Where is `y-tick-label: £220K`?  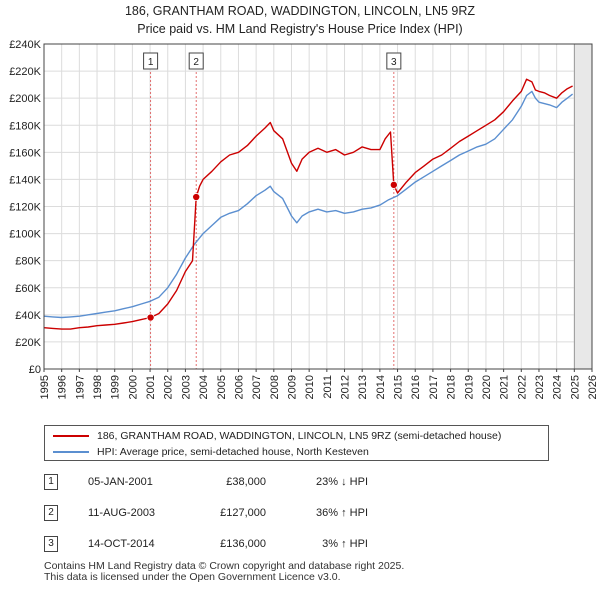 y-tick-label: £220K is located at coordinates (25, 72).